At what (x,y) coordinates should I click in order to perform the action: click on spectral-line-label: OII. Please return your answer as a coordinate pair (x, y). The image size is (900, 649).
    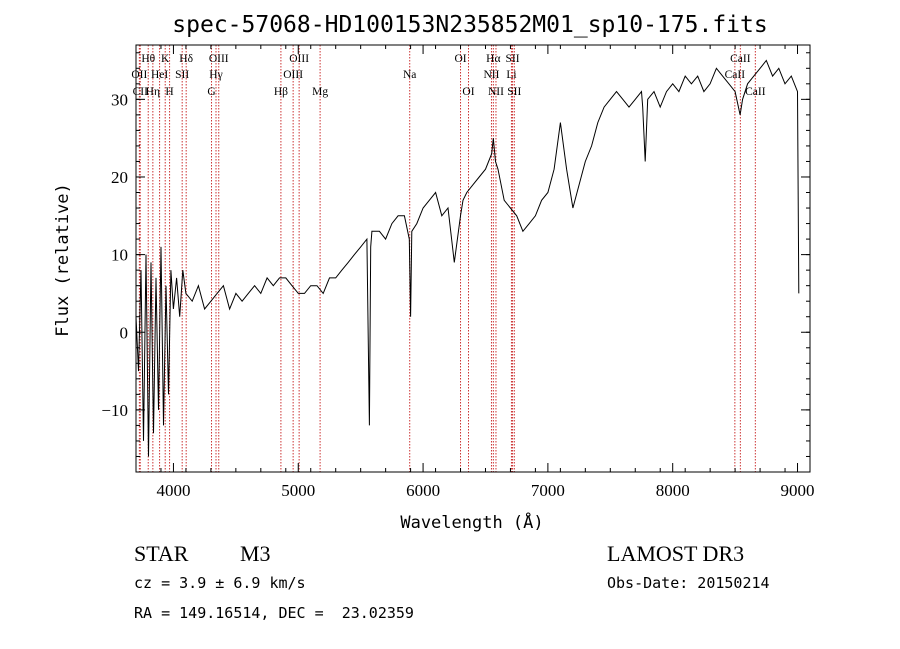
    Looking at the image, I should click on (139, 75).